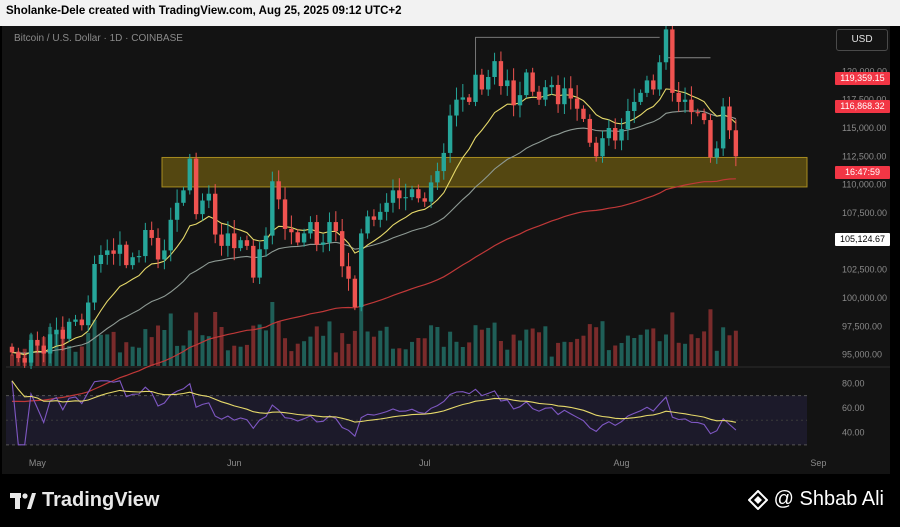 The height and width of the screenshot is (527, 900). I want to click on price-tick-label: 102,500.00, so click(864, 270).